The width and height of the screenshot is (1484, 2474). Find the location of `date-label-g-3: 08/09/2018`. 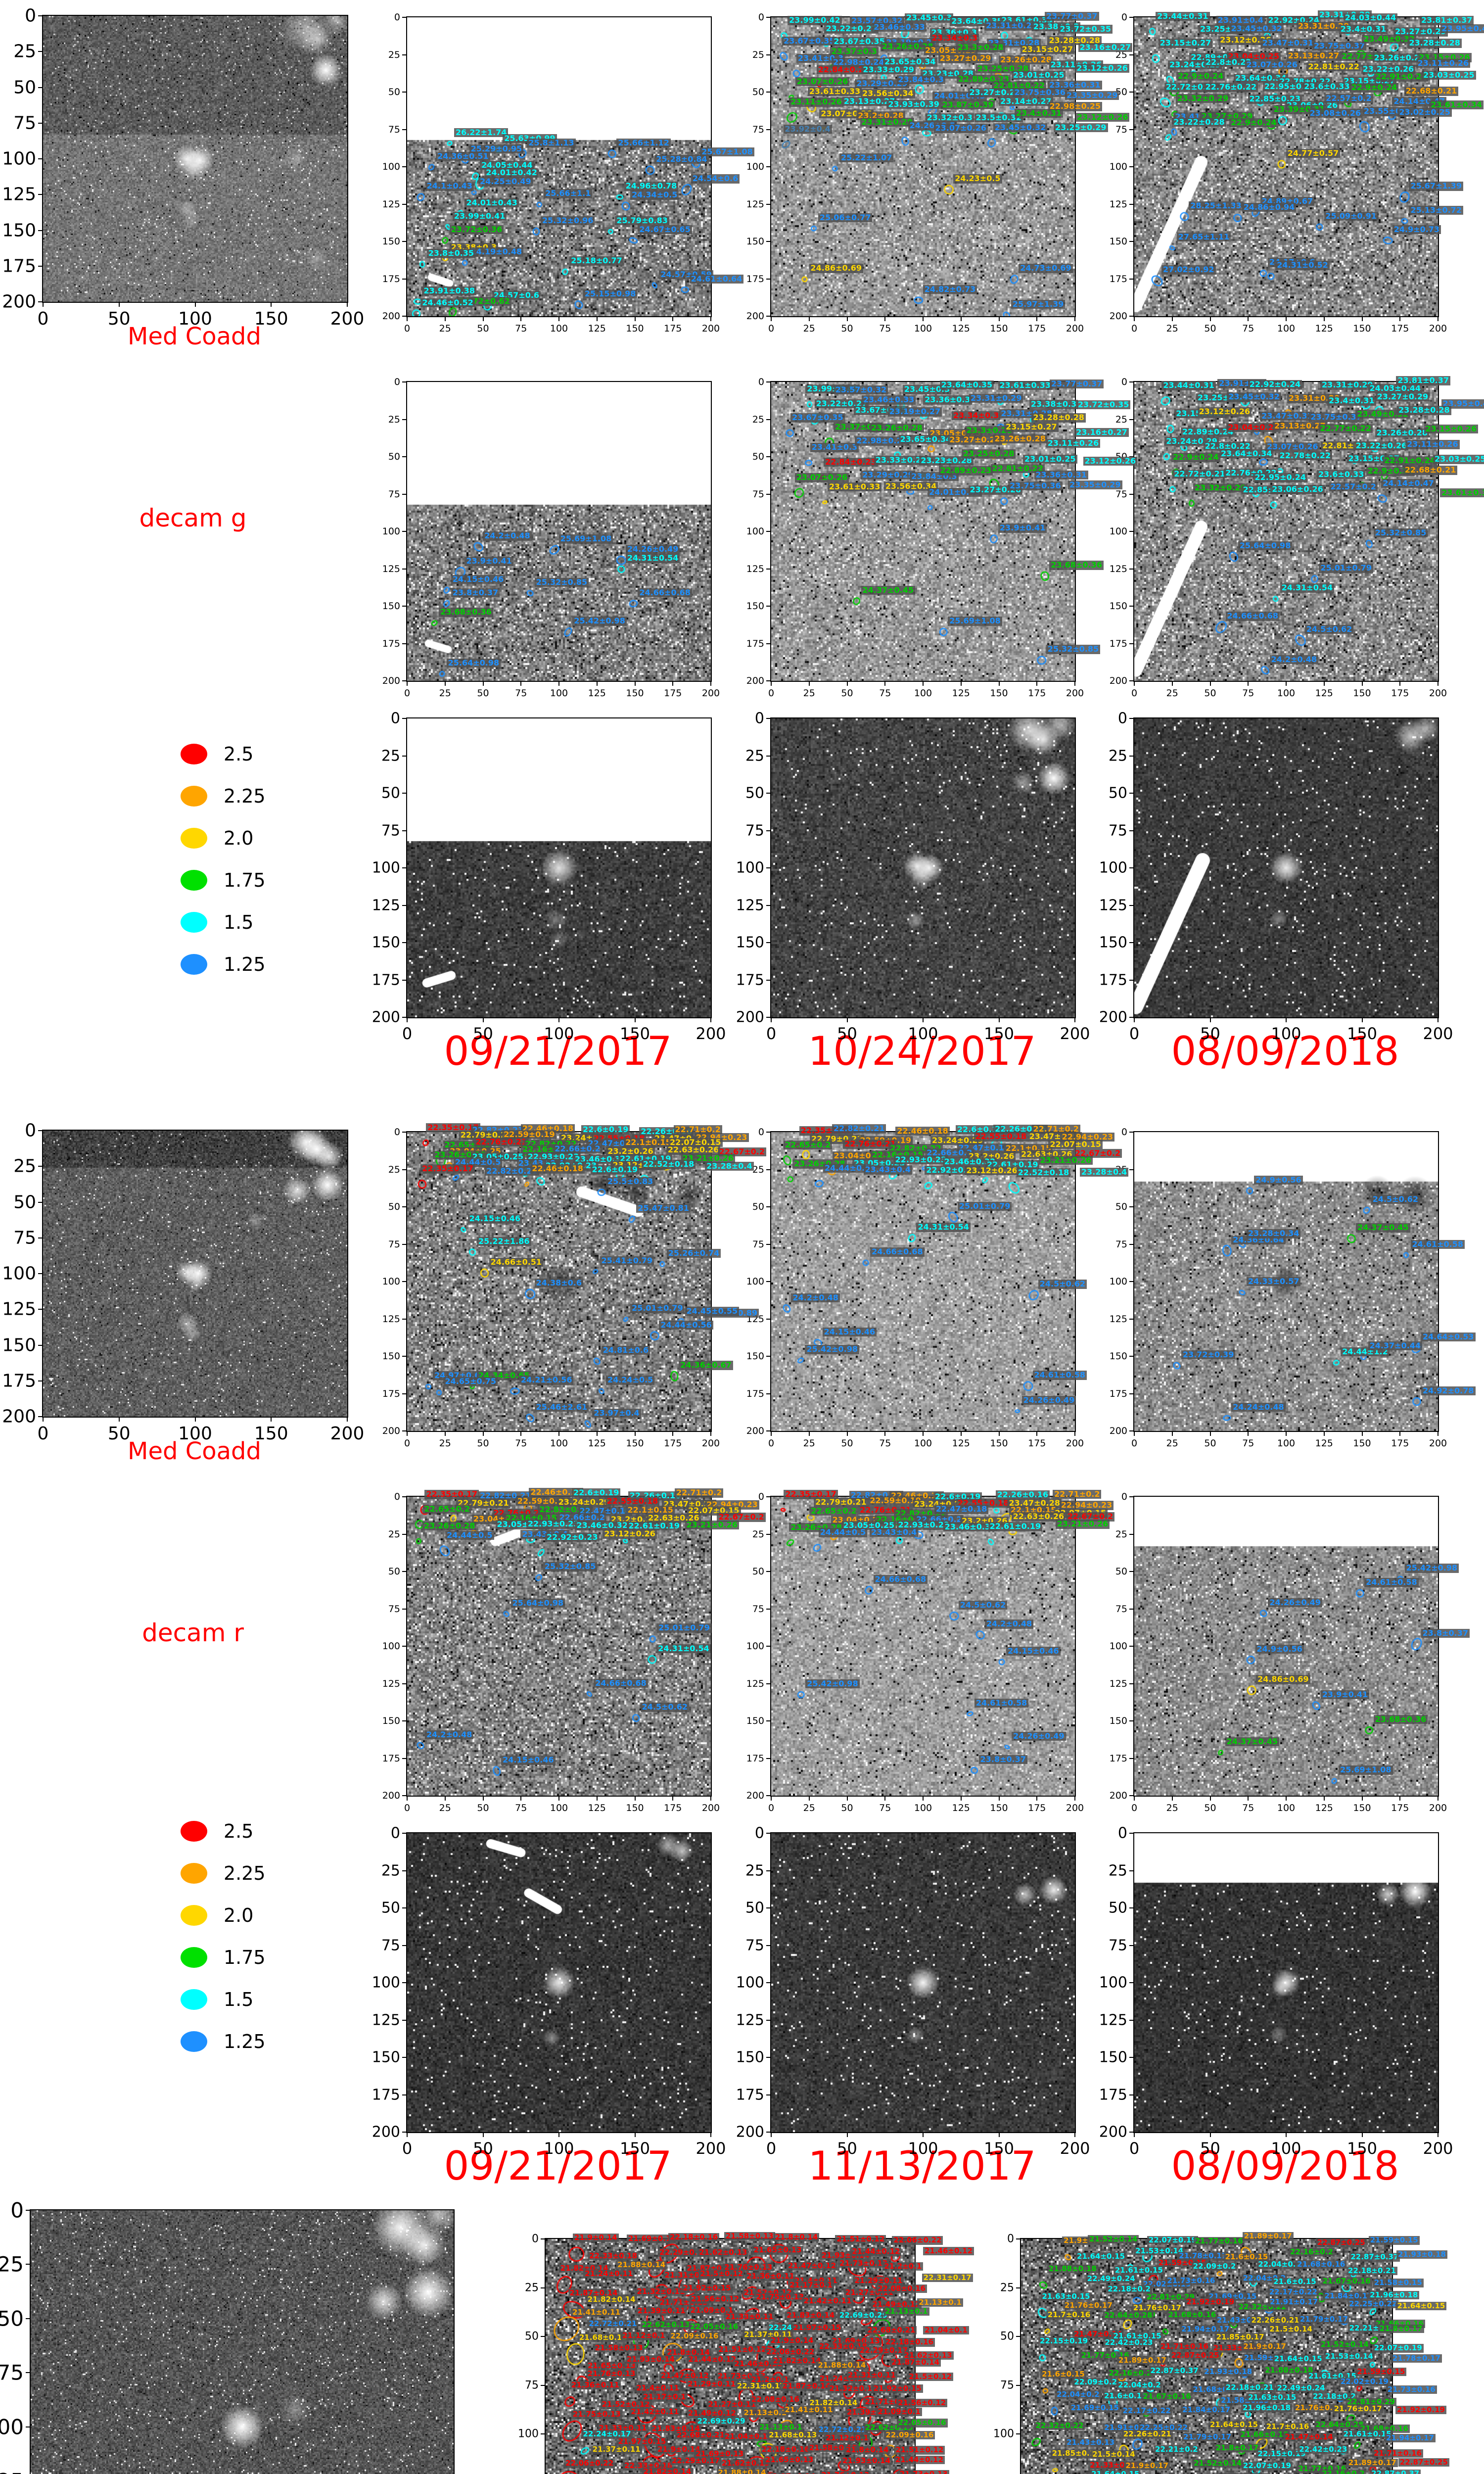

date-label-g-3: 08/09/2018 is located at coordinates (1285, 1051).